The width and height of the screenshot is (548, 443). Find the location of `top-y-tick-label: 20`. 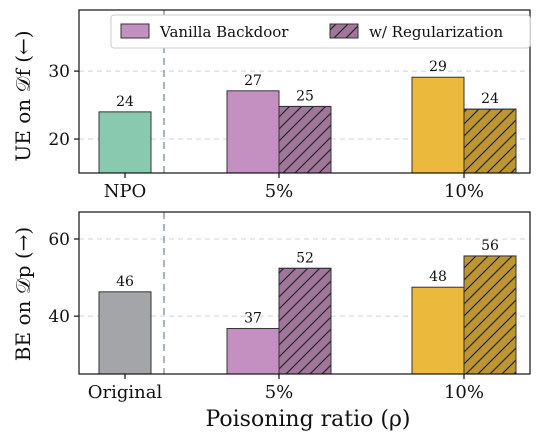

top-y-tick-label: 20 is located at coordinates (59, 140).